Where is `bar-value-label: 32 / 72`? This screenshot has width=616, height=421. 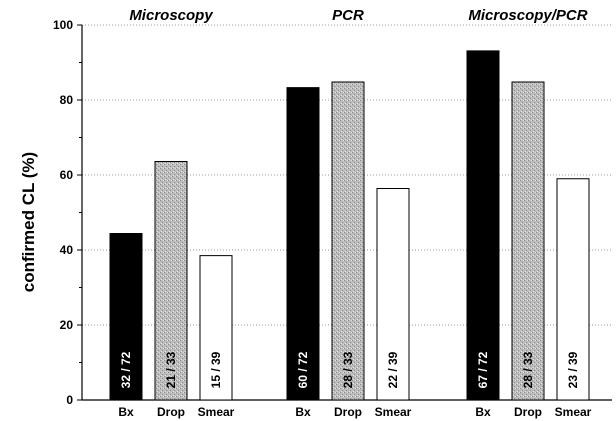
bar-value-label: 32 / 72 is located at coordinates (126, 369).